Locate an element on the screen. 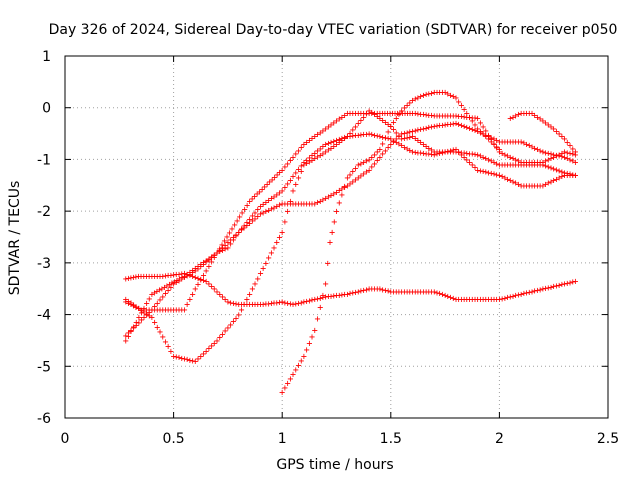 This screenshot has width=640, height=480. series-track-7: +++++++++++++++++++++++++ is located at coordinates (542, 133).